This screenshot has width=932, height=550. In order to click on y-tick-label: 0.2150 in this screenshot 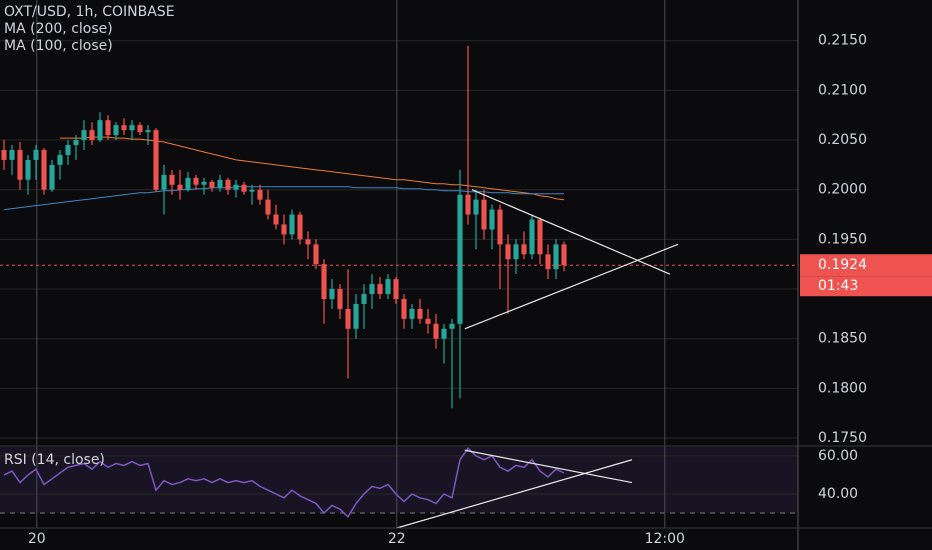, I will do `click(842, 41)`.